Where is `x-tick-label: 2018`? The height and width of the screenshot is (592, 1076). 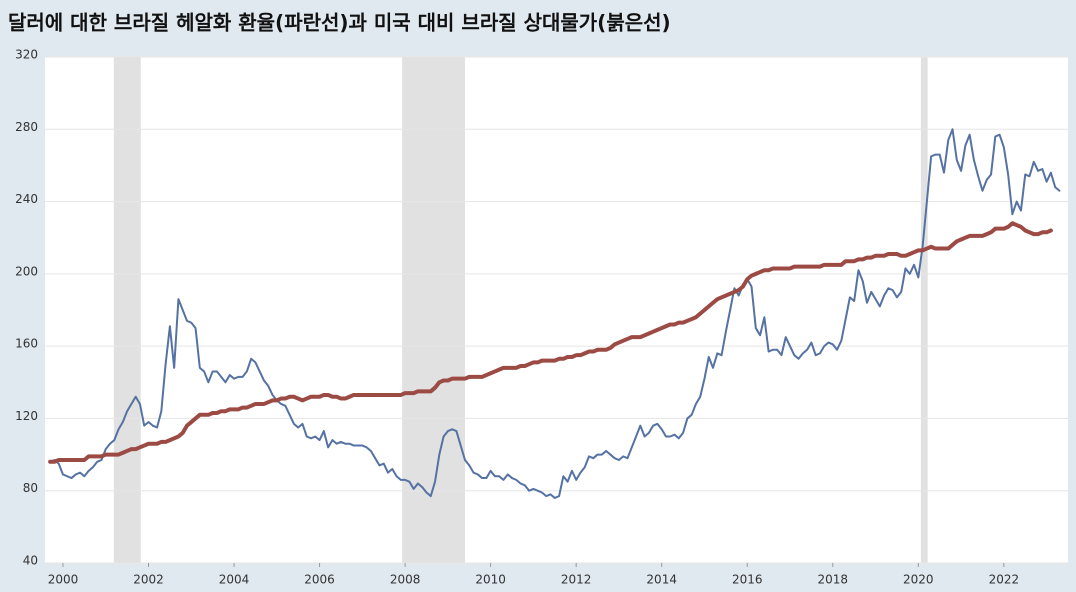
x-tick-label: 2018 is located at coordinates (833, 580).